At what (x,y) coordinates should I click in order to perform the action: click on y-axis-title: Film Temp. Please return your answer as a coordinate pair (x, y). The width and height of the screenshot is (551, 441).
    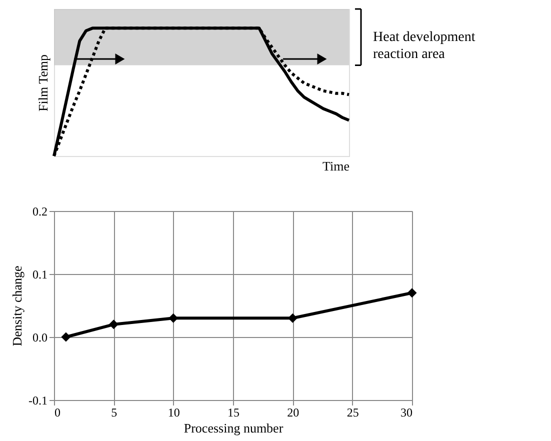
    Looking at the image, I should click on (43, 83).